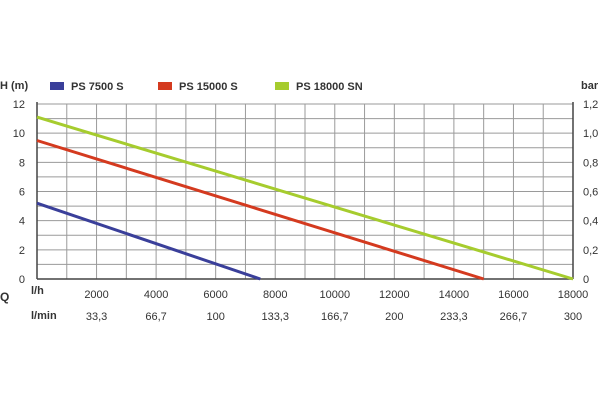 The width and height of the screenshot is (600, 400). I want to click on y-right-tick-label: 0,4, so click(590, 222).